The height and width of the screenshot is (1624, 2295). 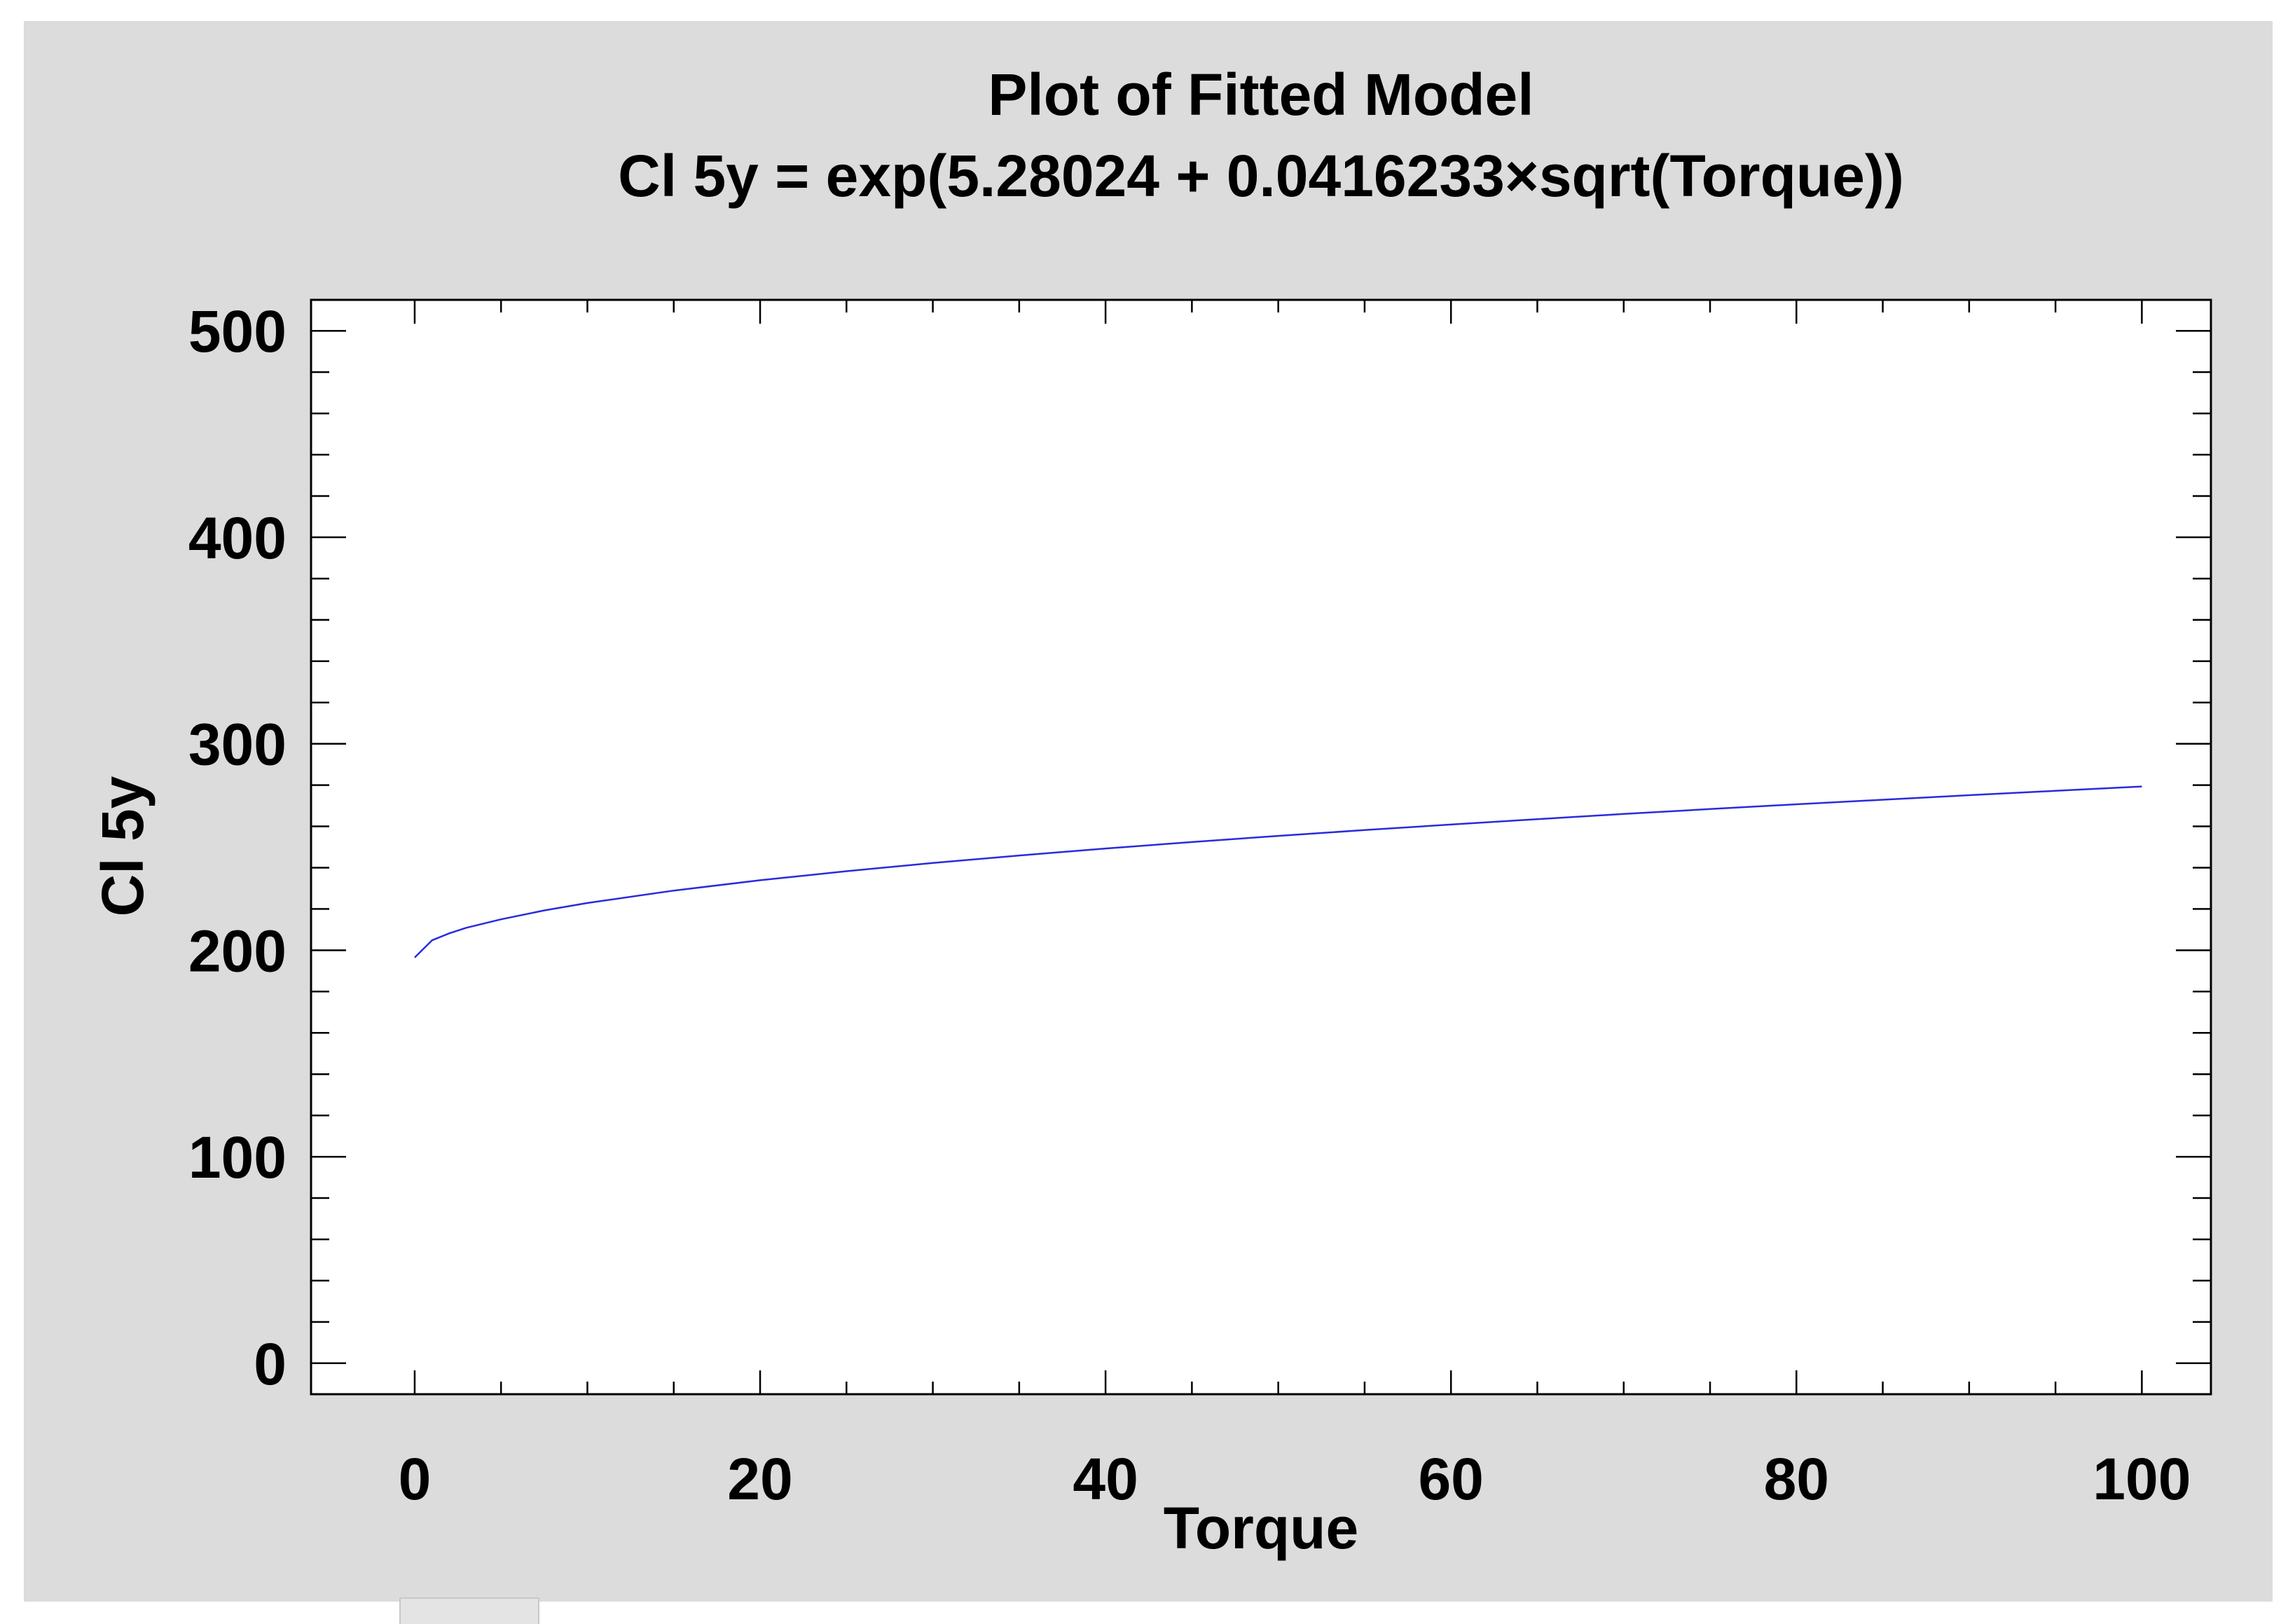 I want to click on y-tick-labels: 0 100 200 300 400 500, so click(x=237, y=848).